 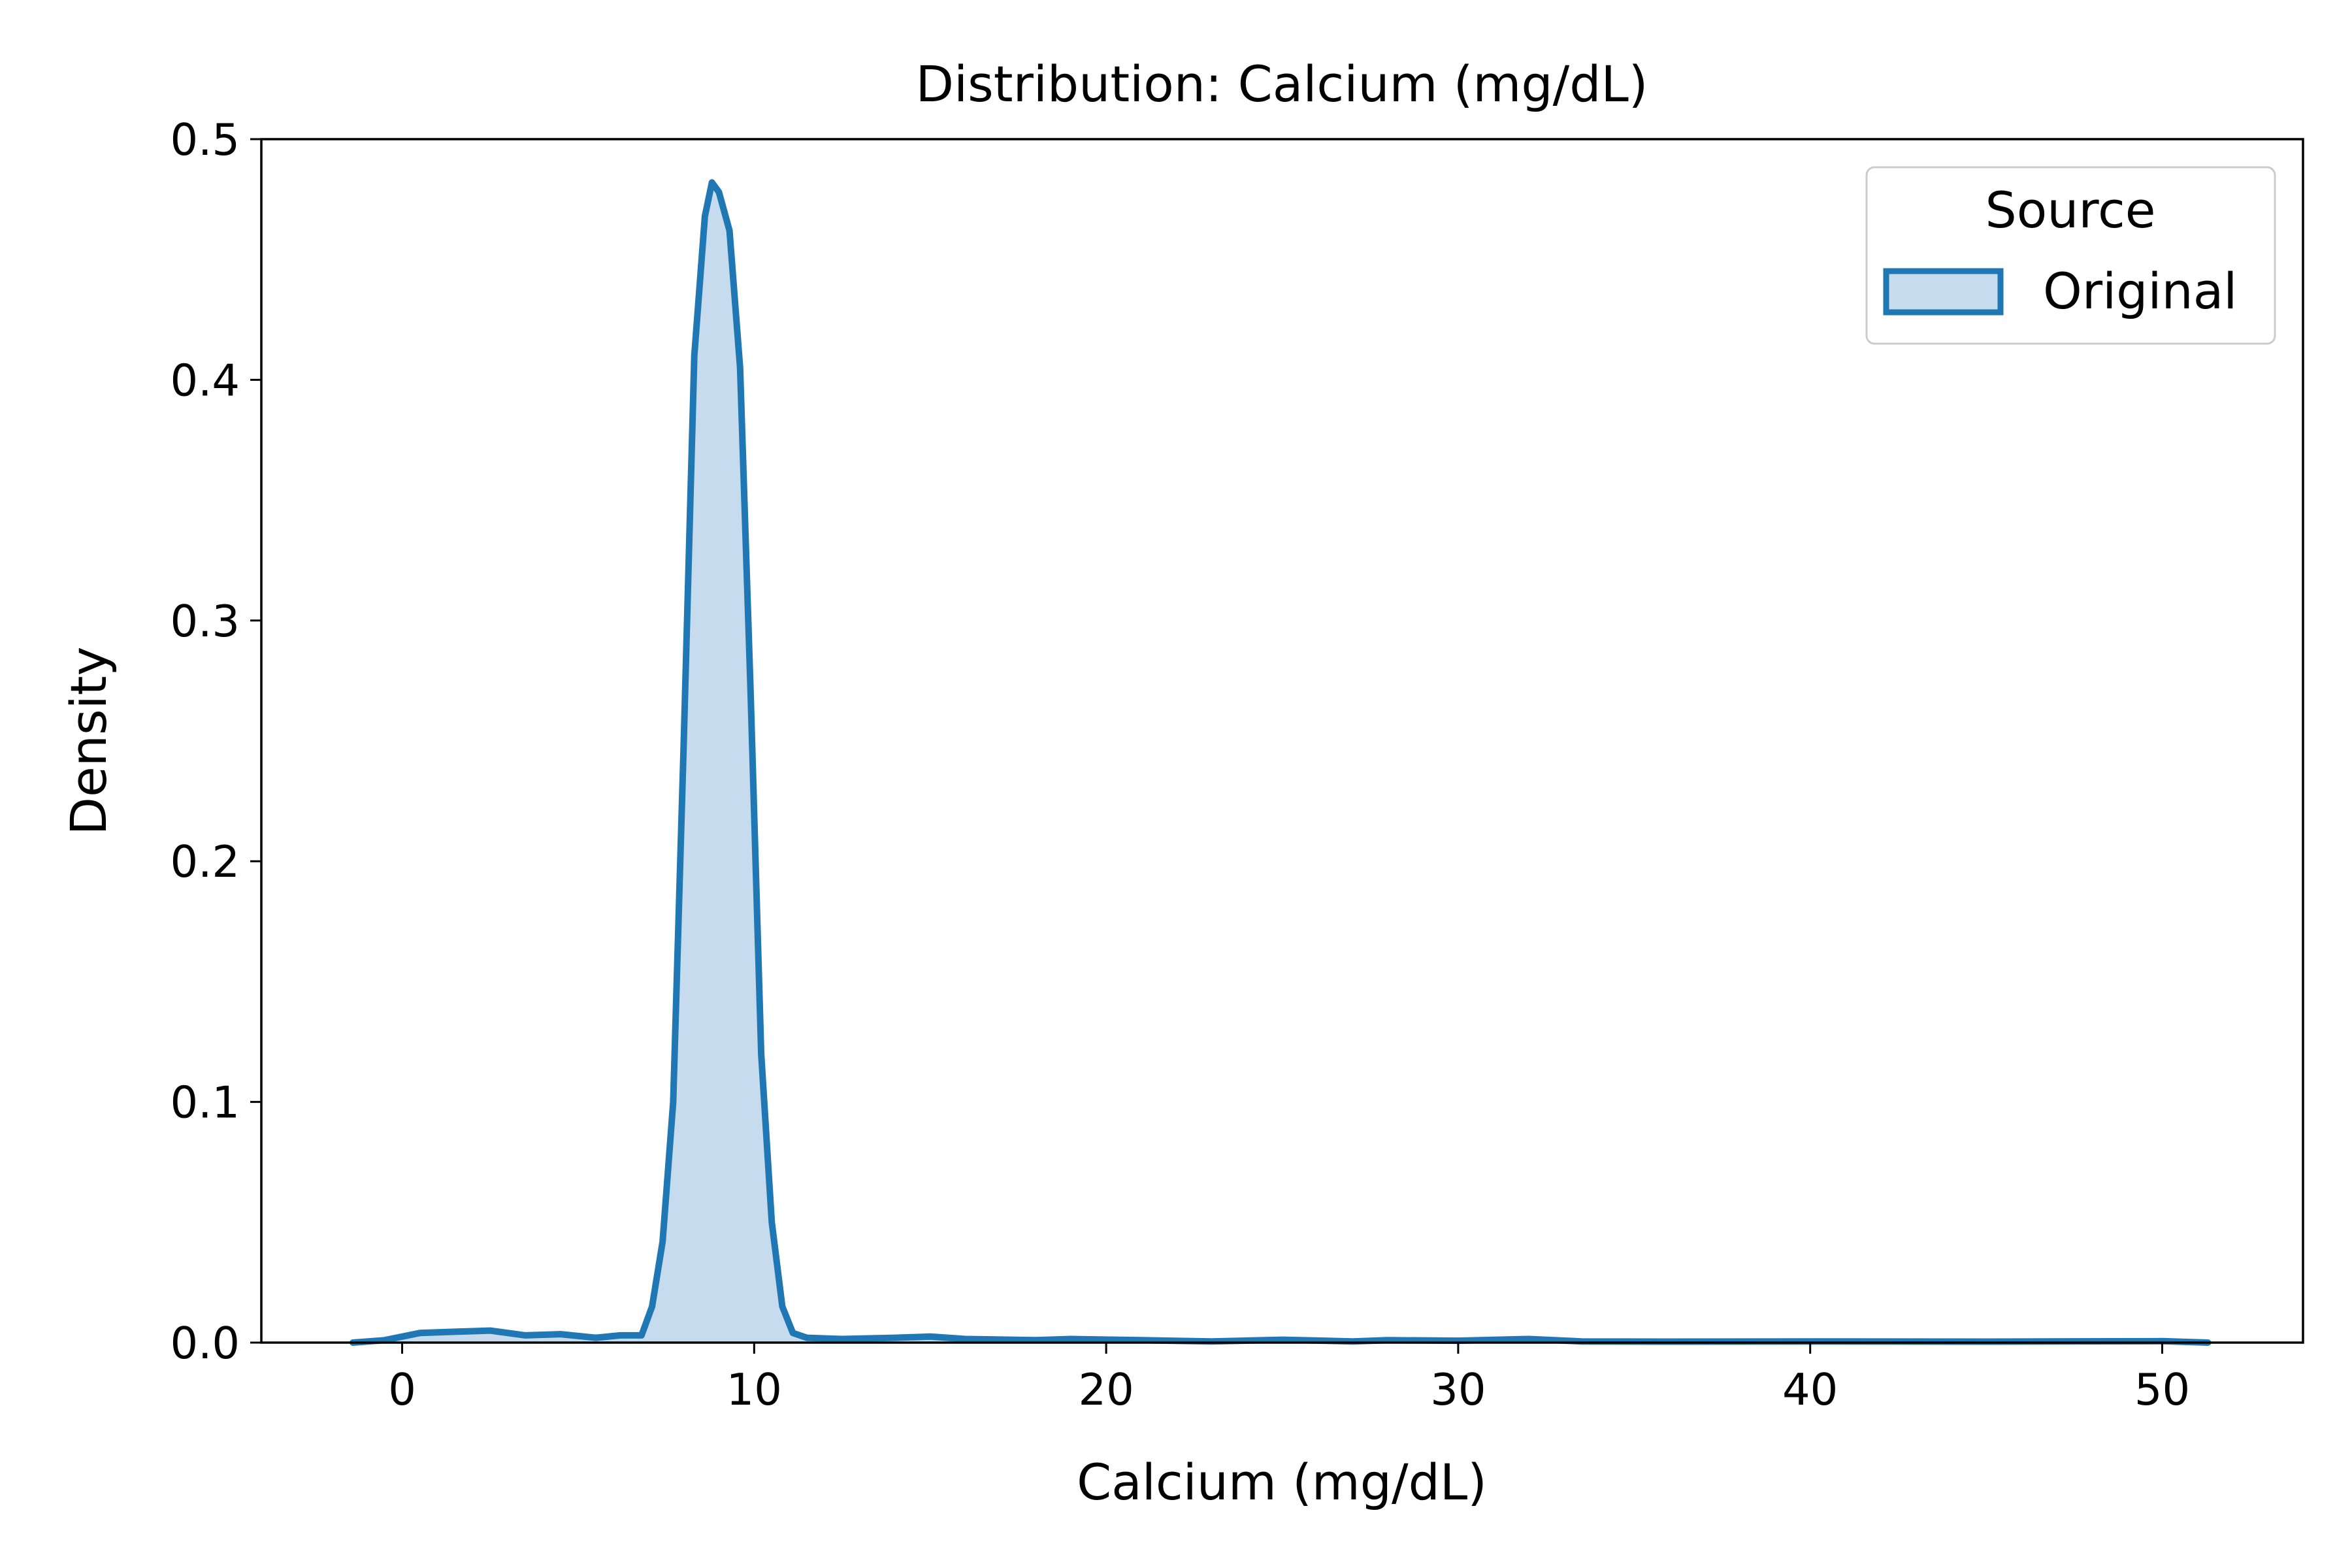 What do you see at coordinates (402, 1389) in the screenshot?
I see `x-tick-label: 0` at bounding box center [402, 1389].